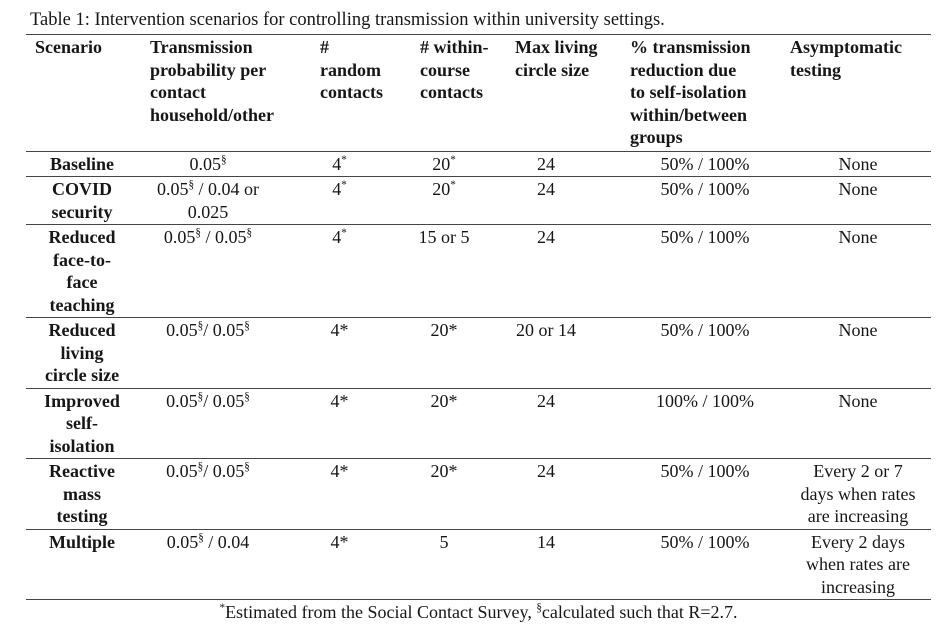  What do you see at coordinates (68, 47) in the screenshot?
I see `column-header-scenario: Scenario` at bounding box center [68, 47].